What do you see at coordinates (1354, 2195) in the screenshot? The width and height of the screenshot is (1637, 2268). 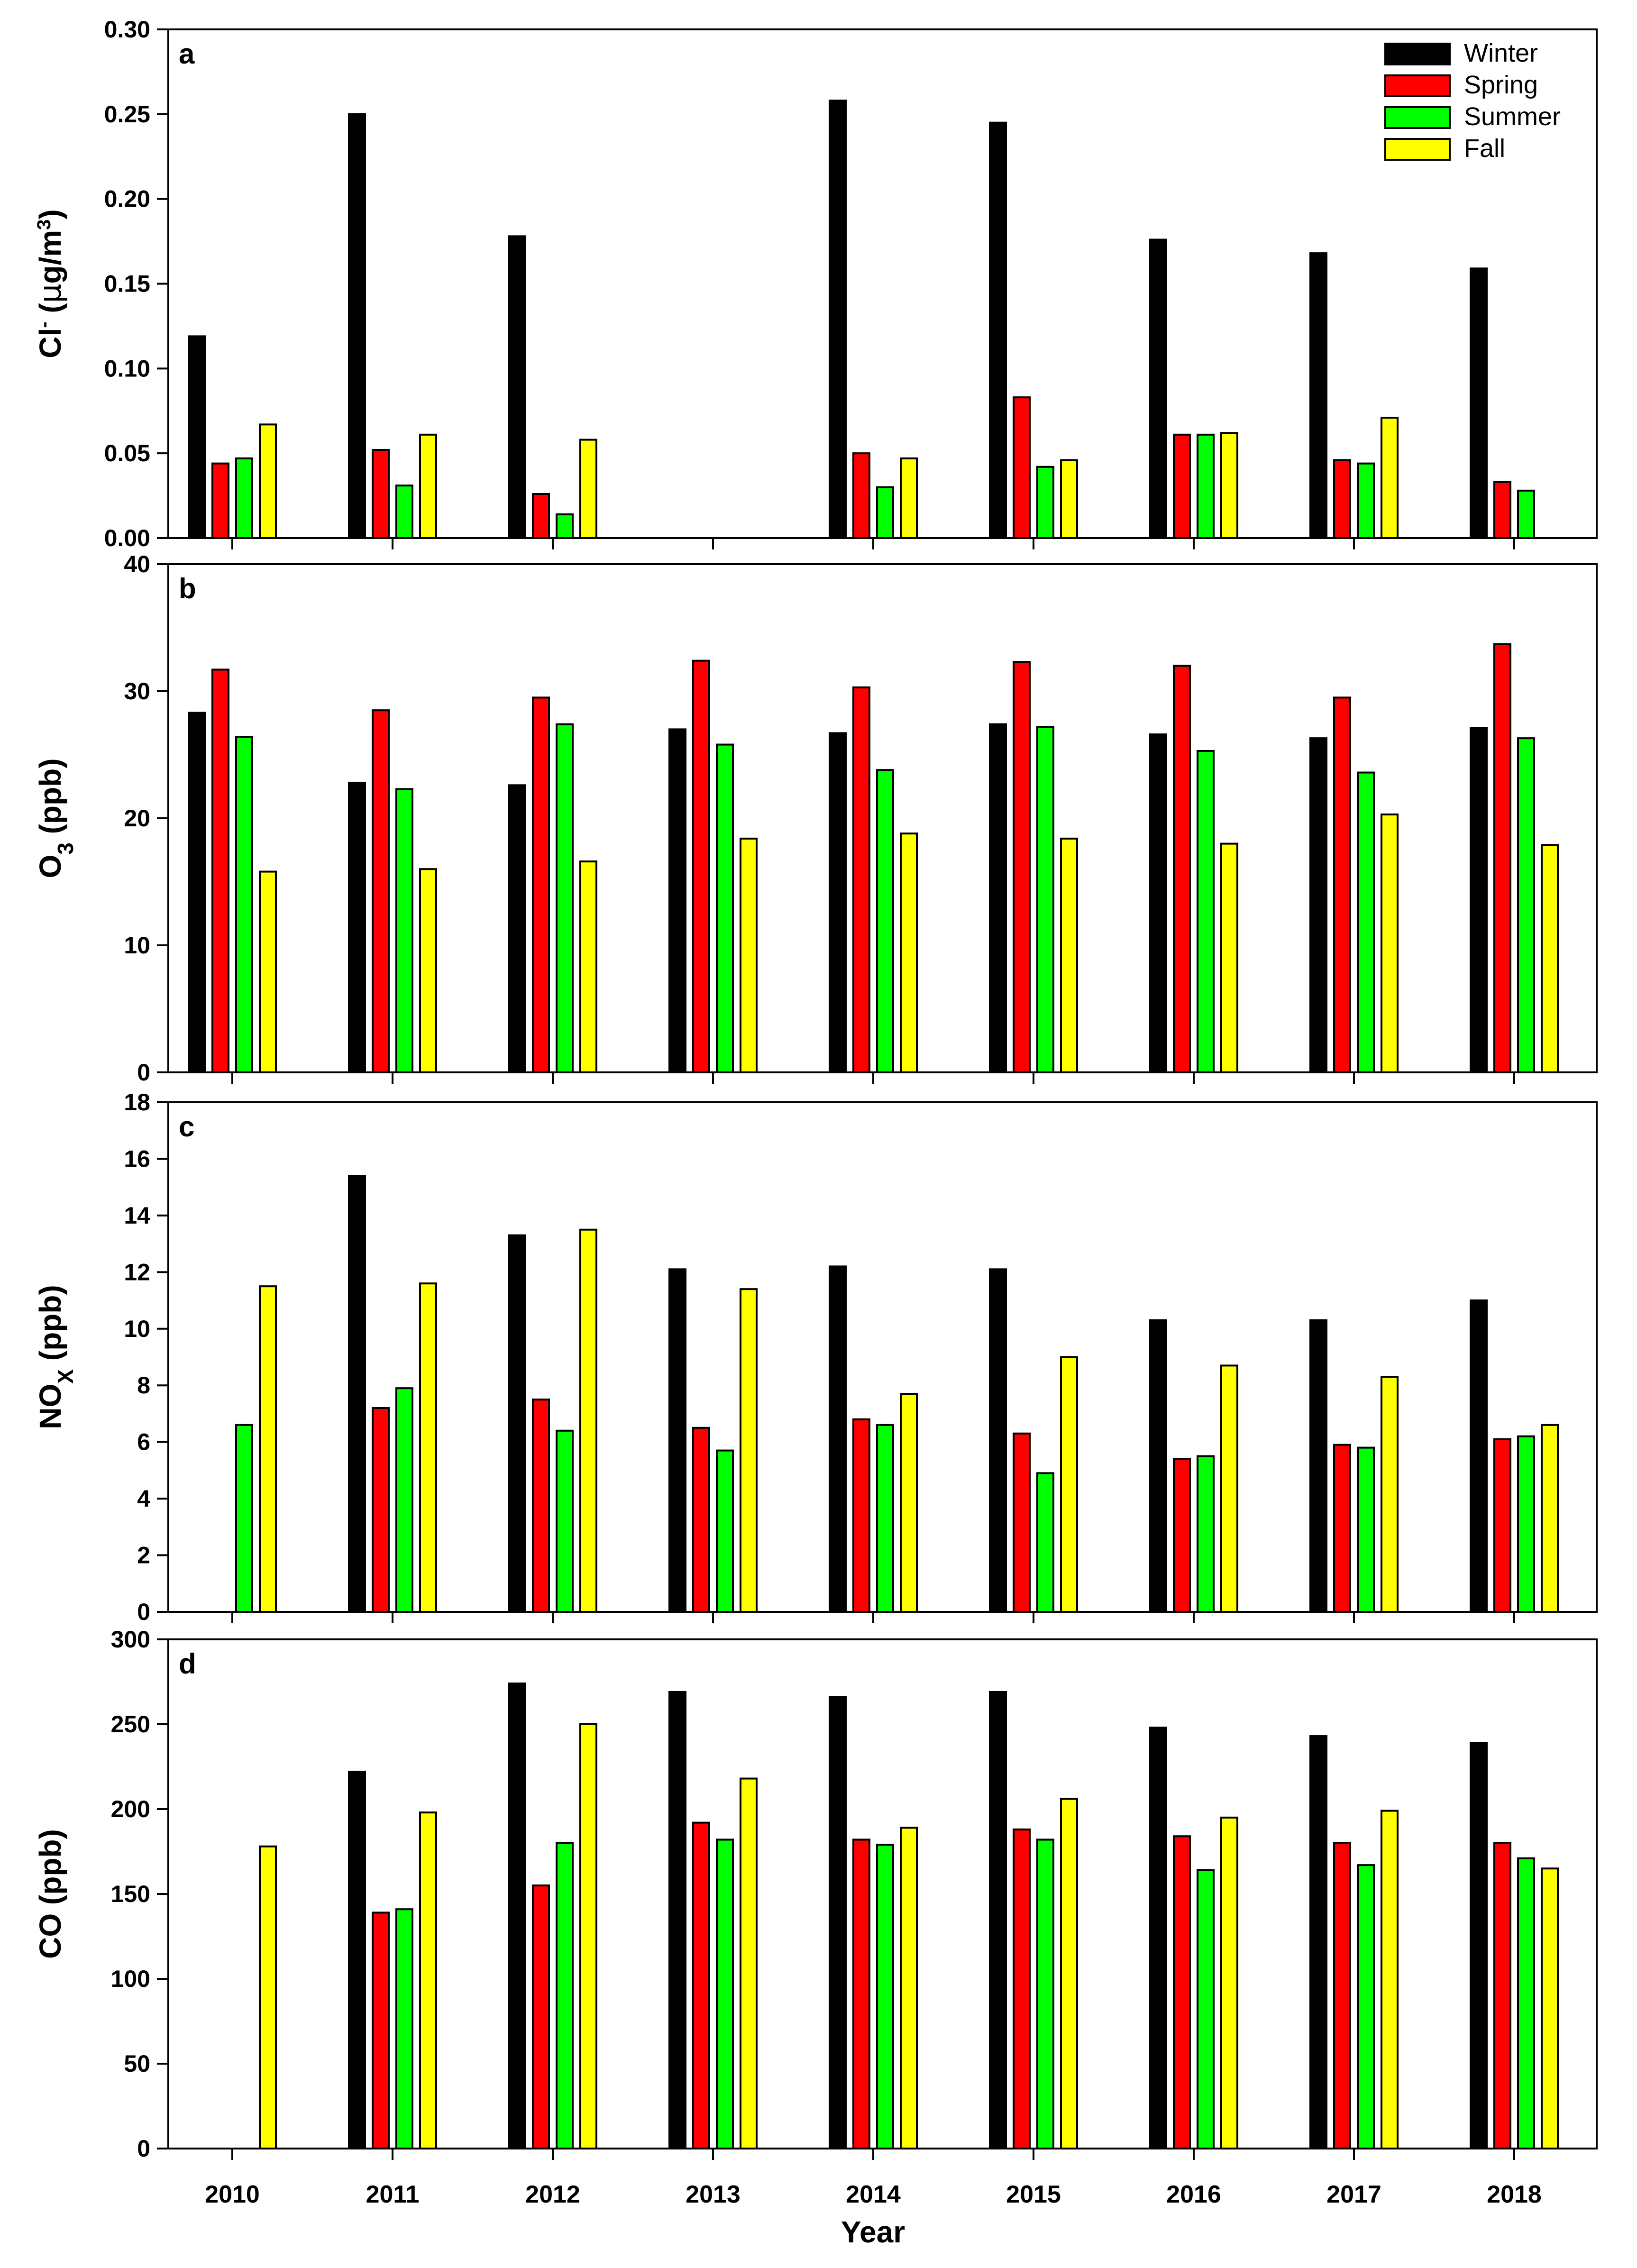 I see `x-tick-label: 2017` at bounding box center [1354, 2195].